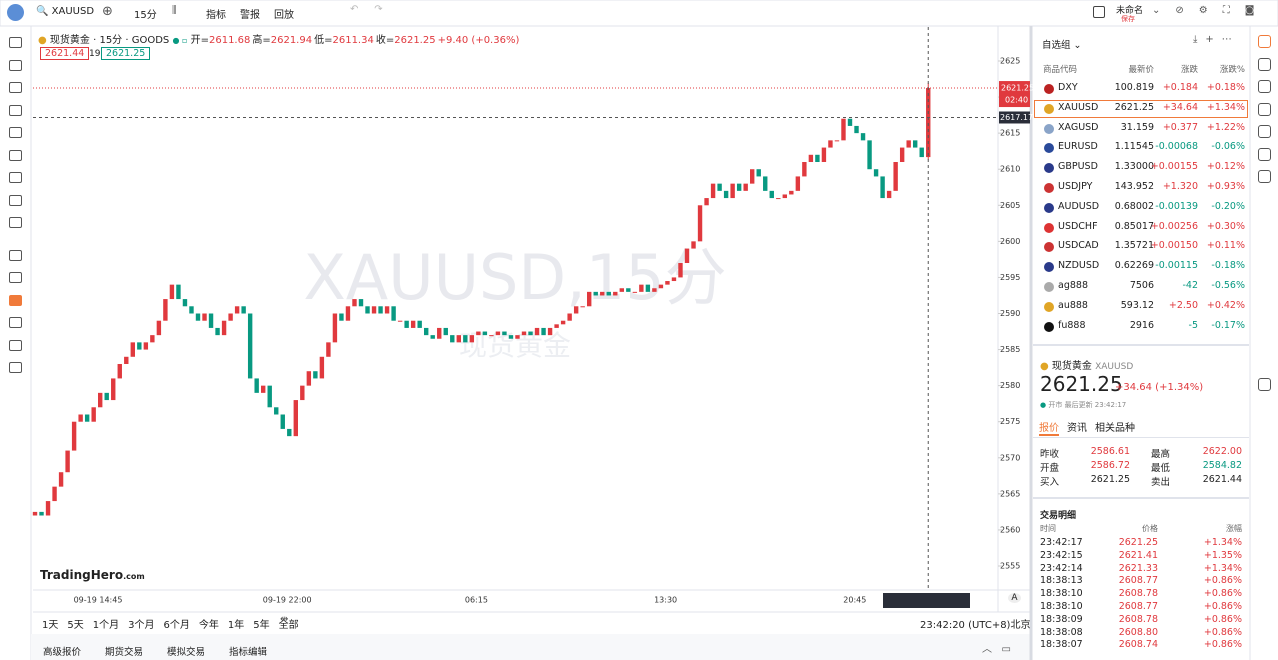  I want to click on cell: XAGUSD, so click(1078, 127).